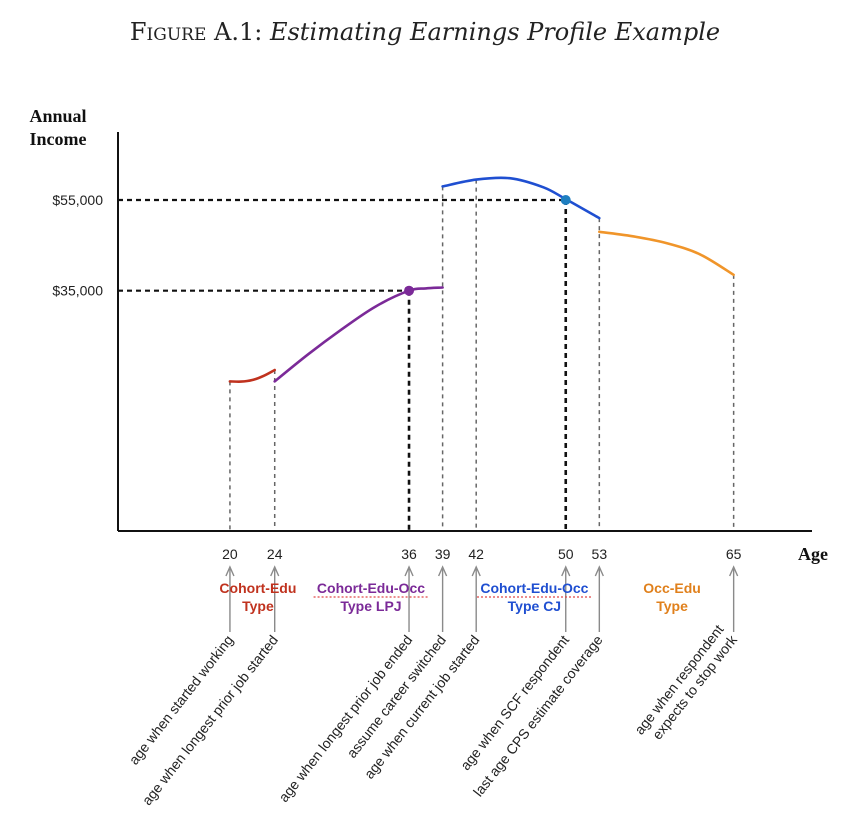 The width and height of the screenshot is (850, 826). Describe the element at coordinates (813, 554) in the screenshot. I see `x-axis-label: Age` at that location.